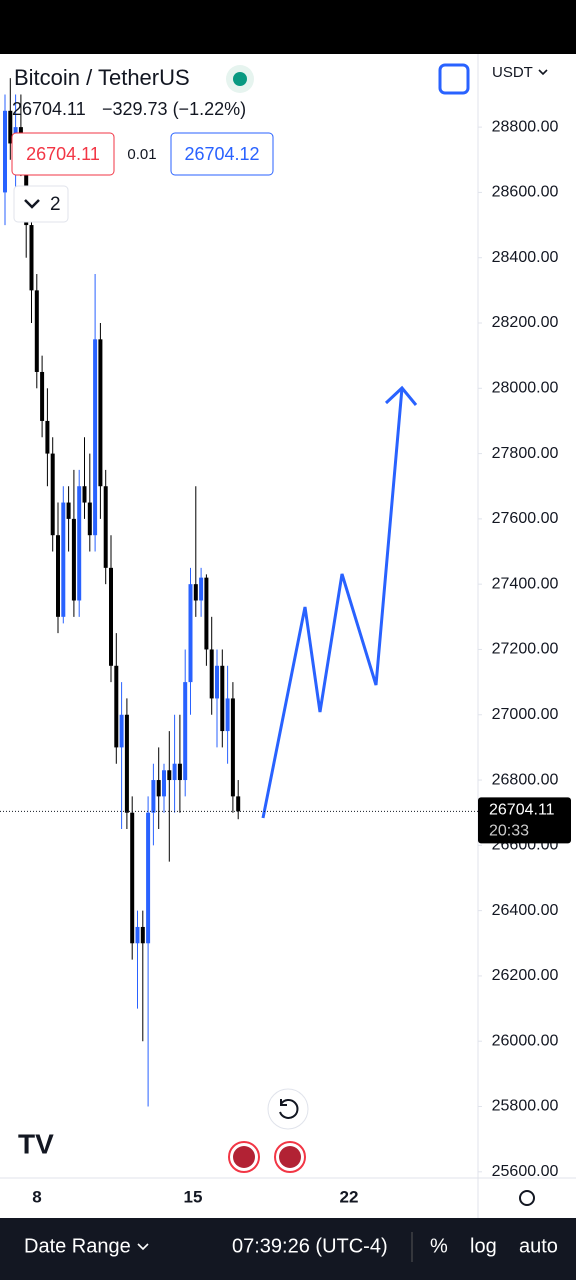  I want to click on clock: 07:39:26 (UTC-4), so click(310, 1246).